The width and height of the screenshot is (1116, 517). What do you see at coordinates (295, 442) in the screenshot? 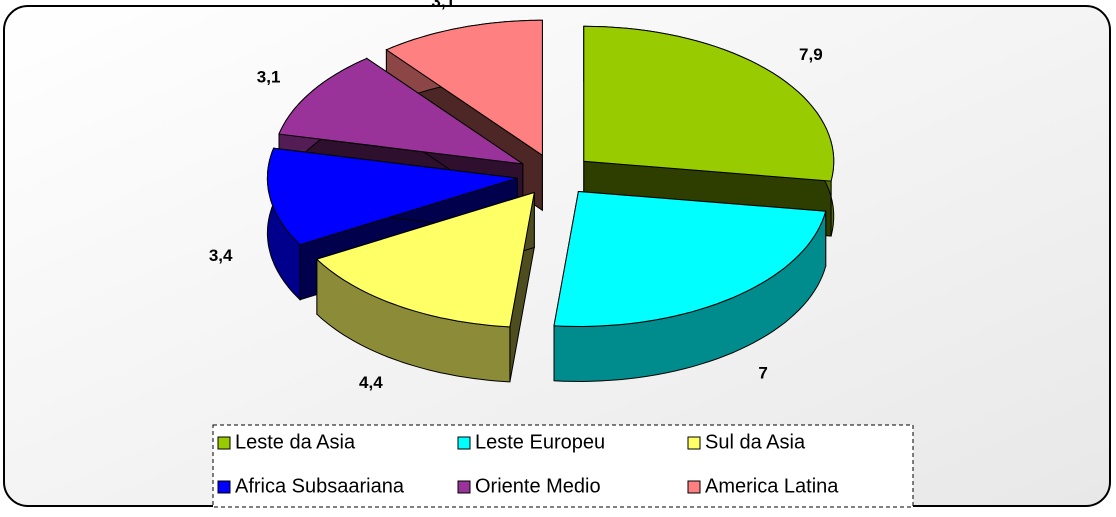
I see `legend-label: Leste da Asia` at bounding box center [295, 442].